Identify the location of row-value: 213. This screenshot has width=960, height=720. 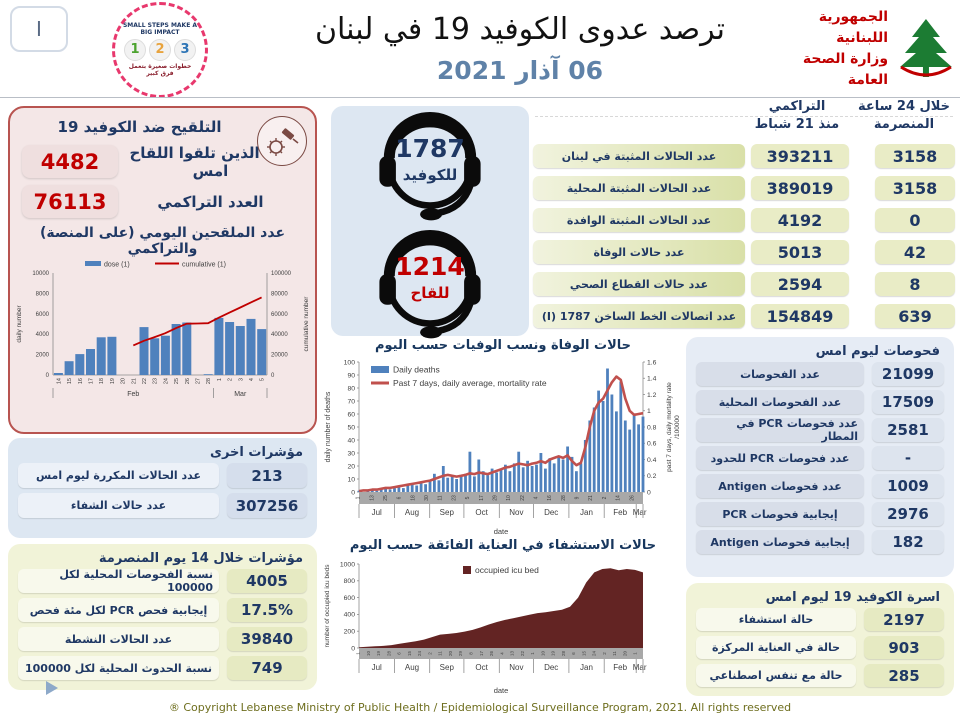
(267, 475).